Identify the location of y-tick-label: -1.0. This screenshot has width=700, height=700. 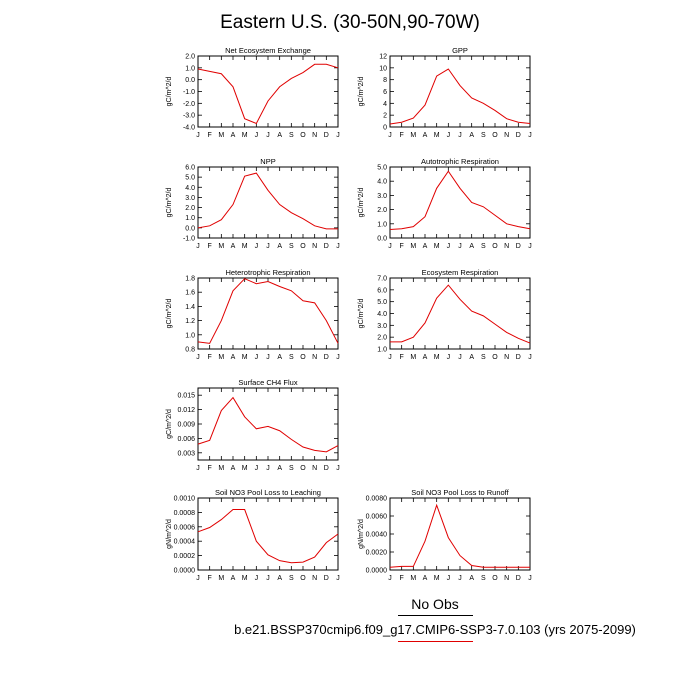
(189, 92).